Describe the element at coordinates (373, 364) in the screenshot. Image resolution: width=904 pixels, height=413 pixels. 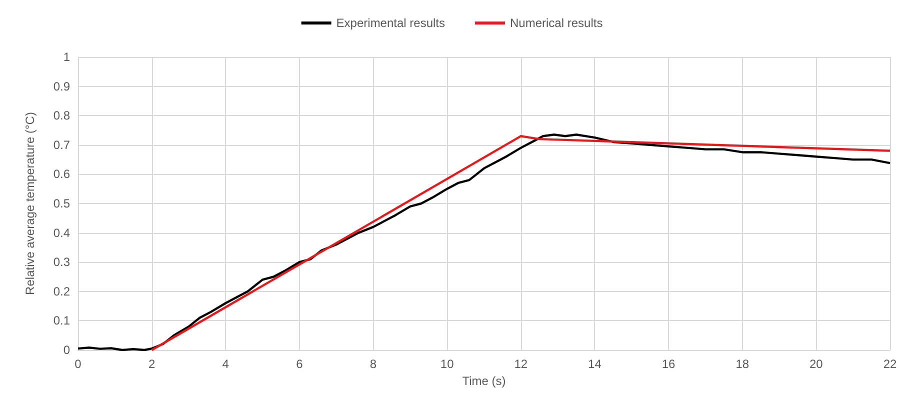
I see `x-tick-label: 8` at that location.